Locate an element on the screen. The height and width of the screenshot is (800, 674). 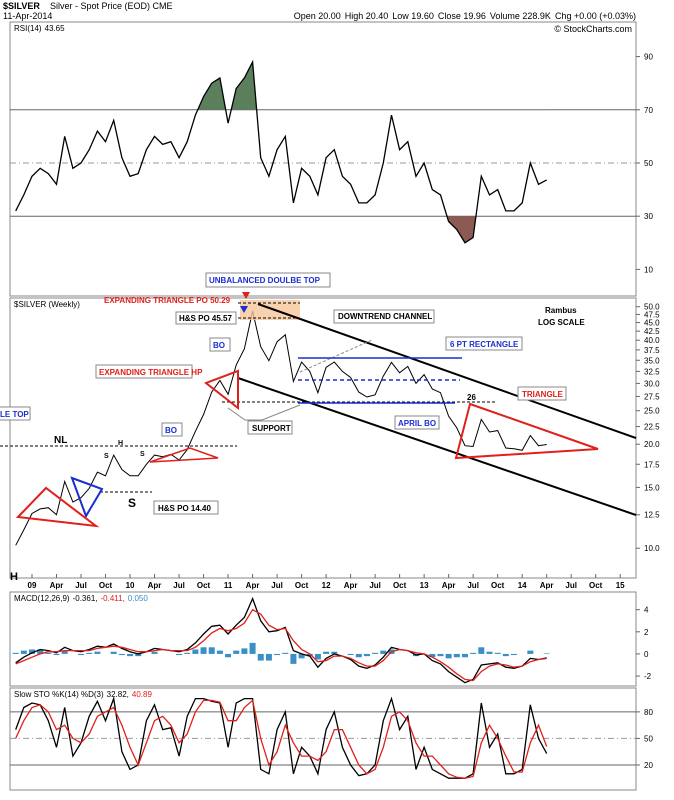
channel-line is located at coordinates (447, 371).